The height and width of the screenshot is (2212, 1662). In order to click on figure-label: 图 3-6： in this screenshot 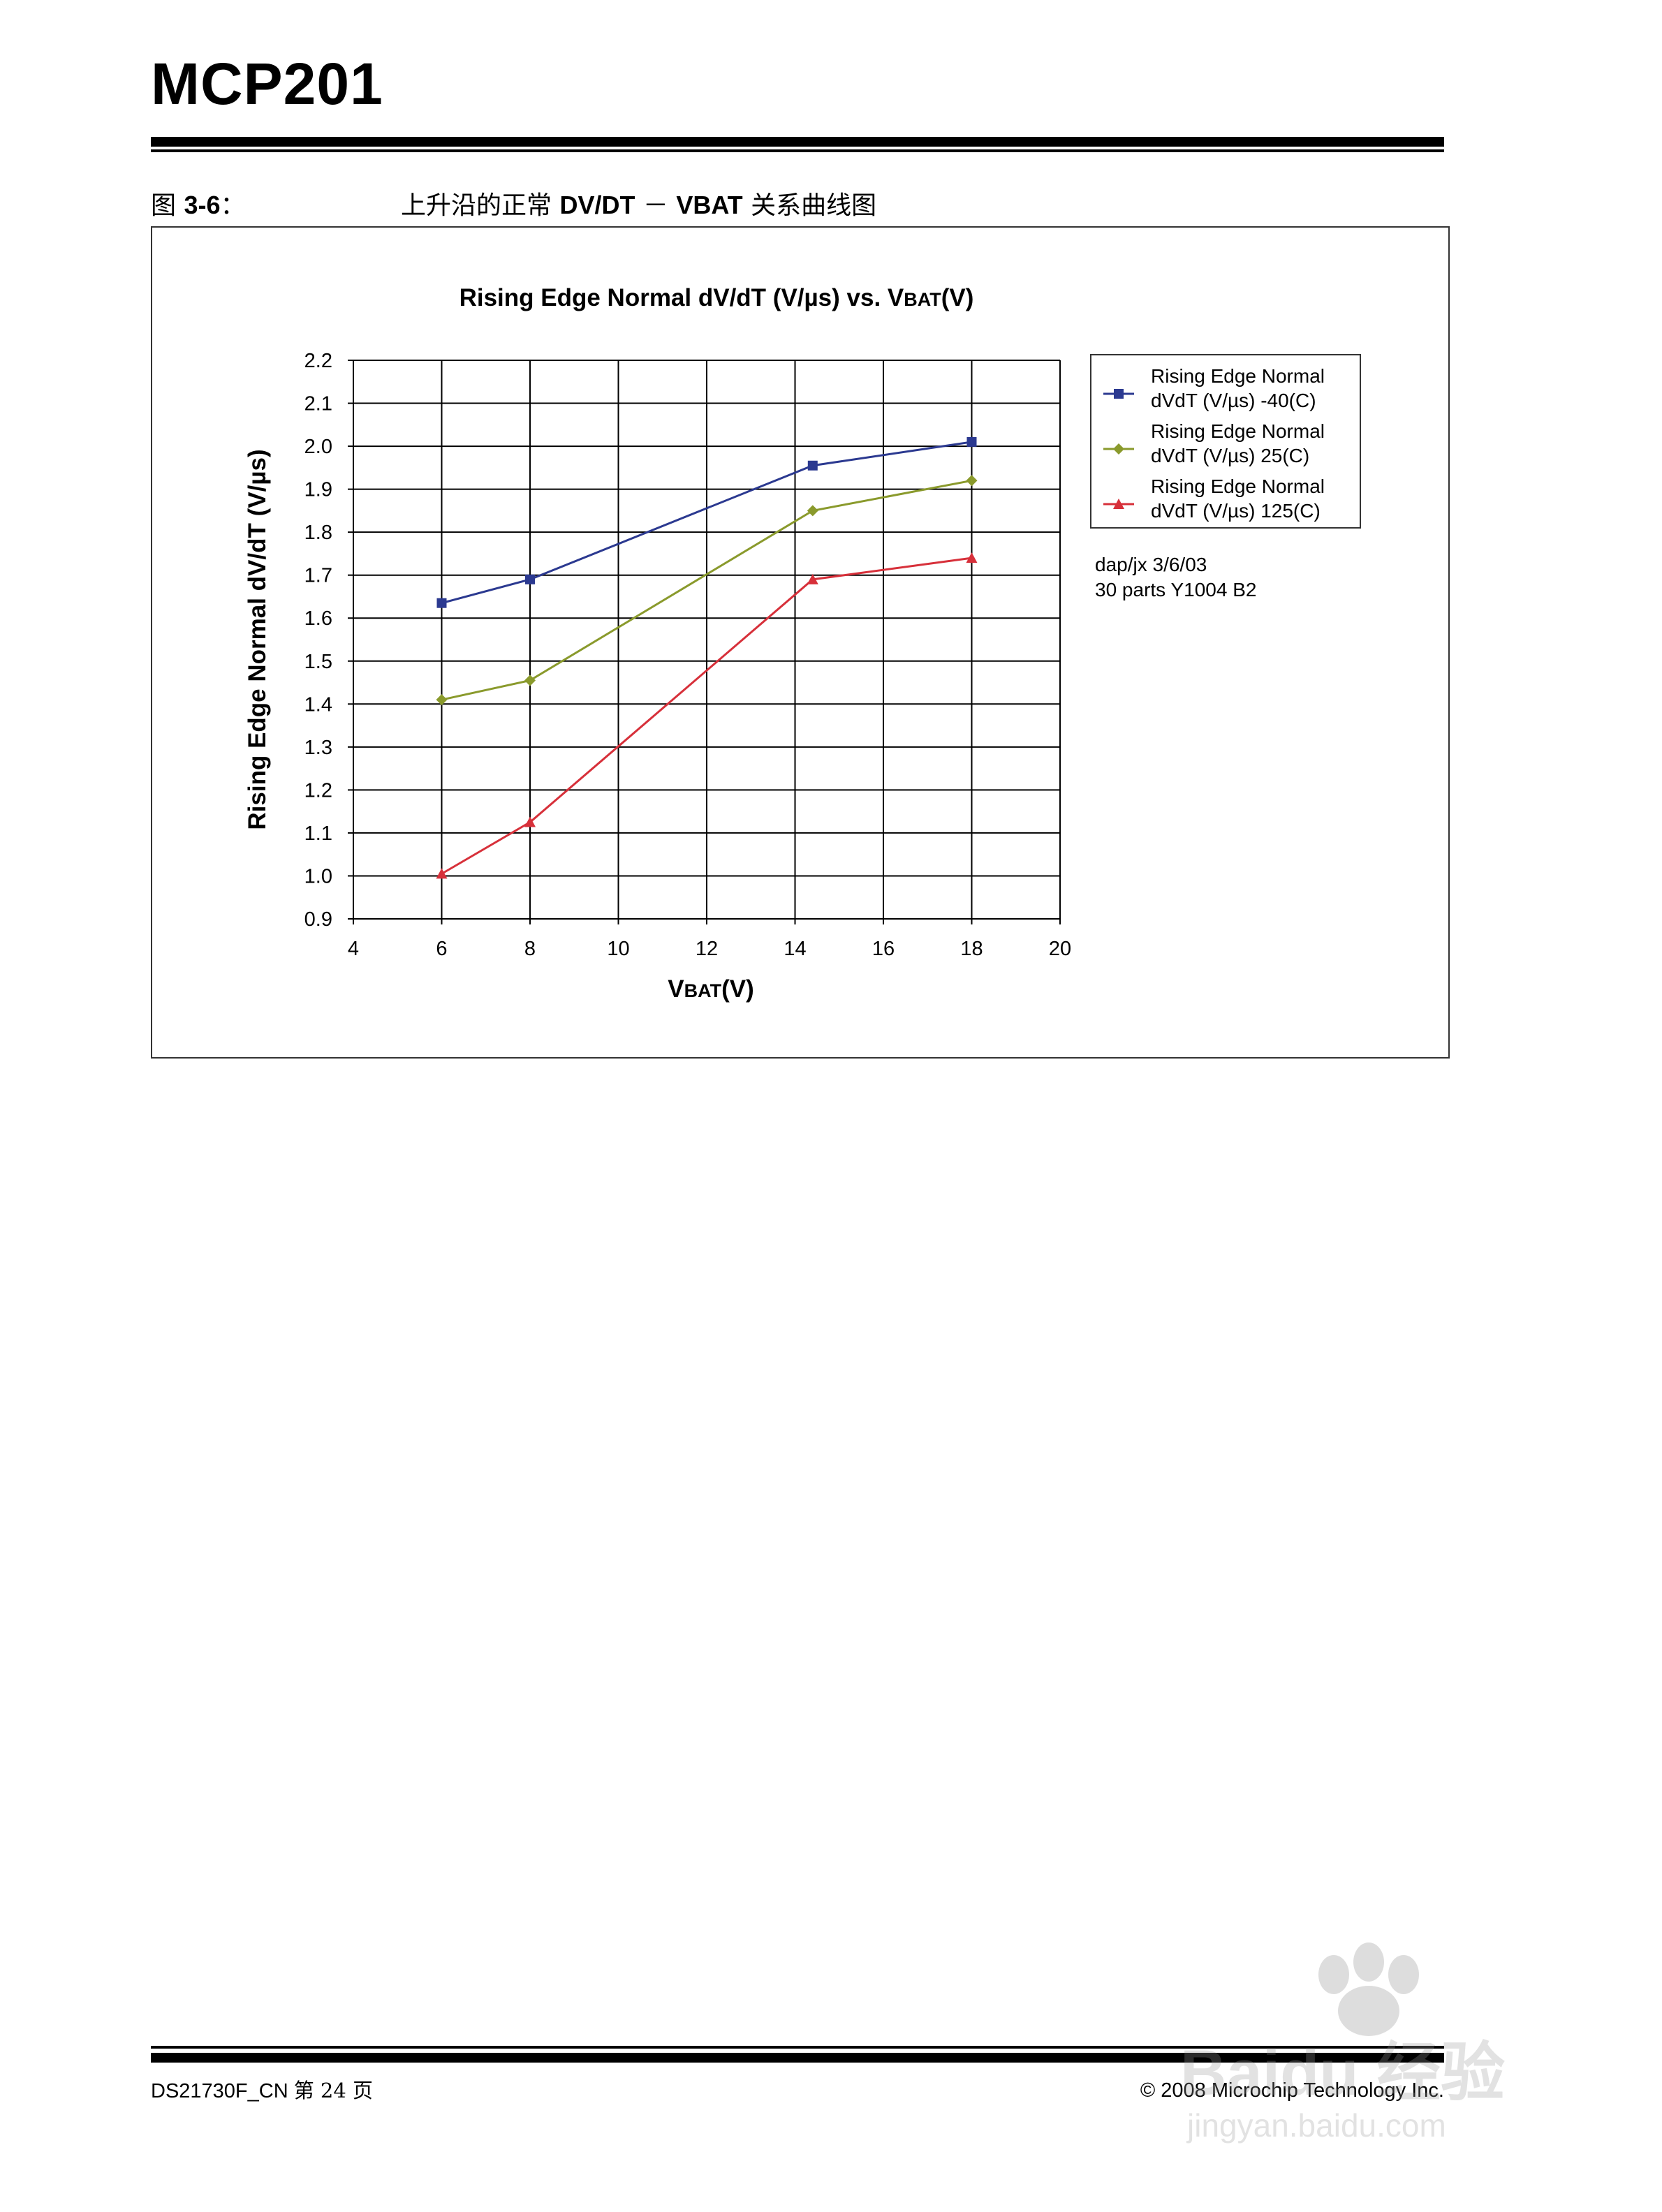, I will do `click(198, 206)`.